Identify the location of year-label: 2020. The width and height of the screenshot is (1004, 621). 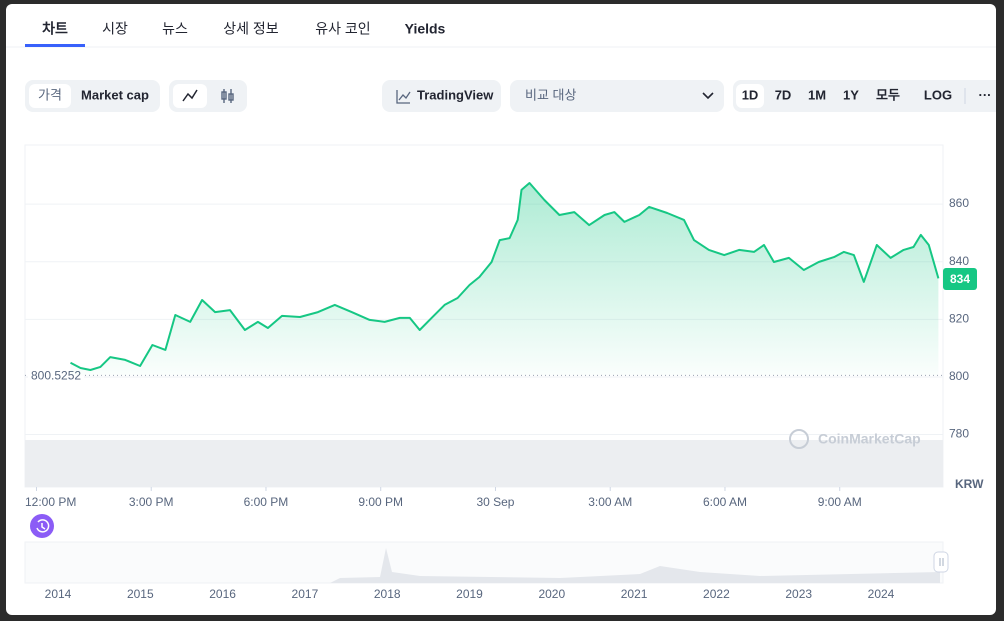
(551, 594).